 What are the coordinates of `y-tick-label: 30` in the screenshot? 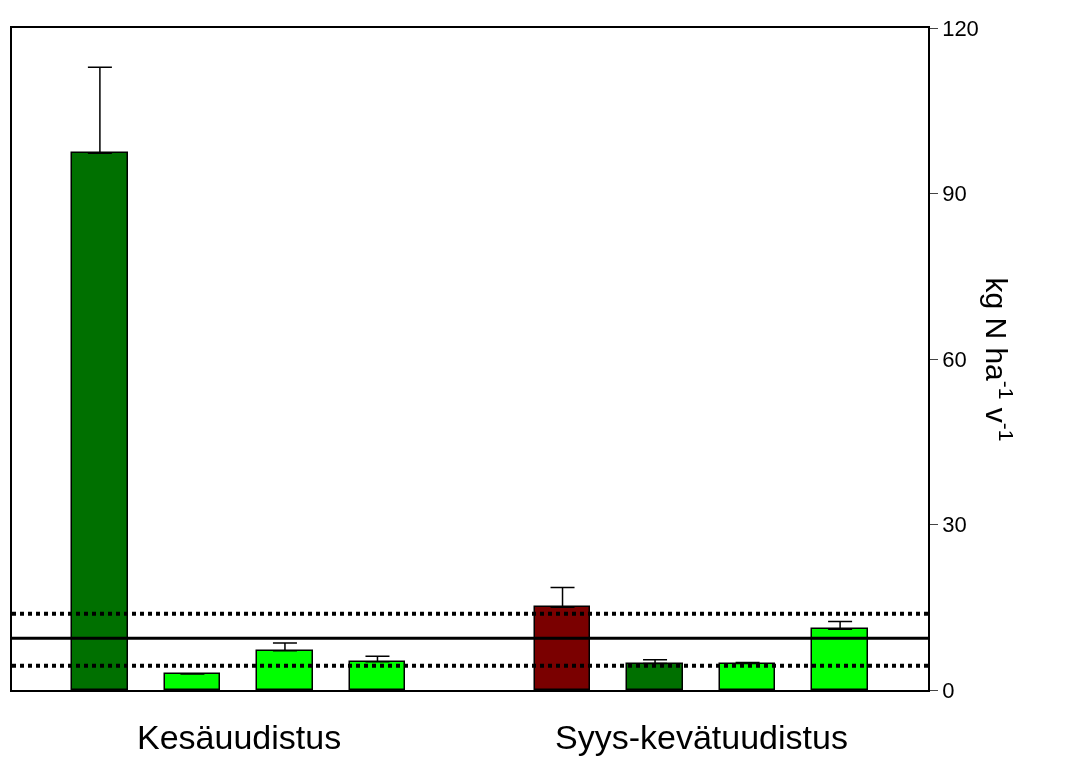 It's located at (954, 525).